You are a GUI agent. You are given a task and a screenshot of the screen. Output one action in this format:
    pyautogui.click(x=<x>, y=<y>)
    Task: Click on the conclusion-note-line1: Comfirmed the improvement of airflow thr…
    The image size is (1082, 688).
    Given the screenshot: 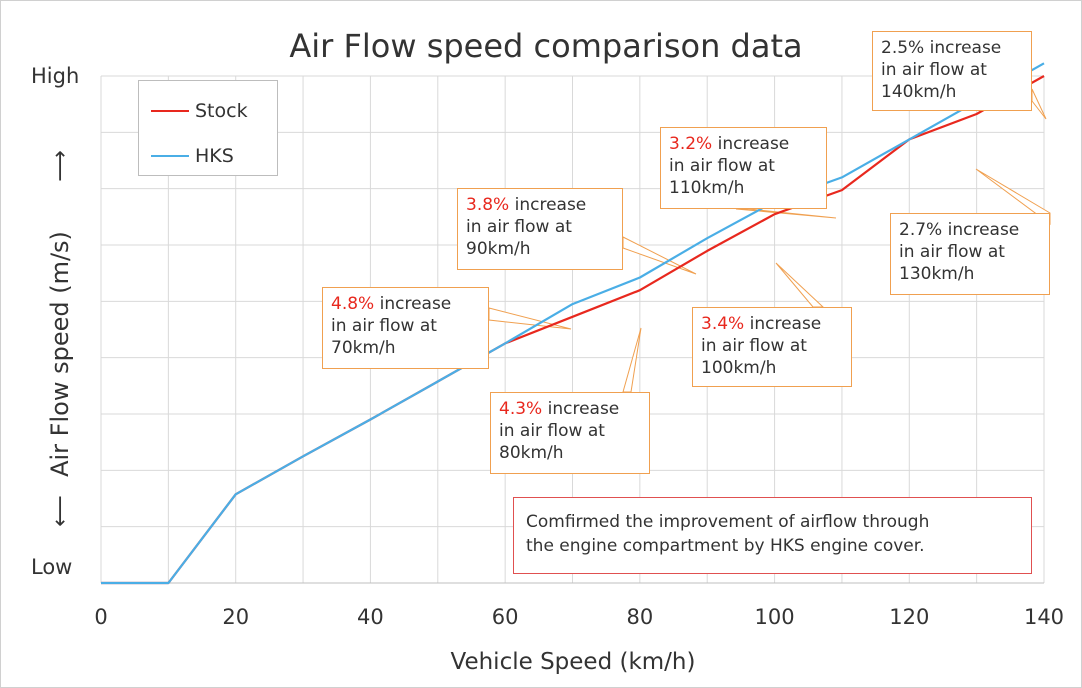 What is the action you would take?
    pyautogui.click(x=728, y=522)
    